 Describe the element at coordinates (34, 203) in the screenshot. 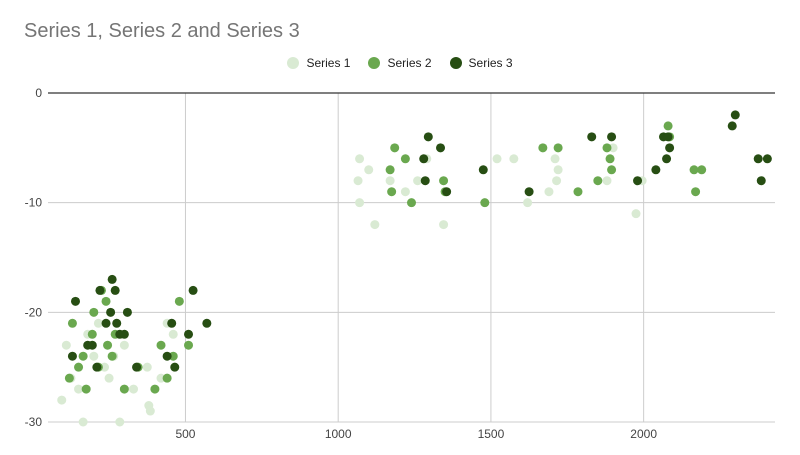

I see `y-tick-label: -10` at that location.